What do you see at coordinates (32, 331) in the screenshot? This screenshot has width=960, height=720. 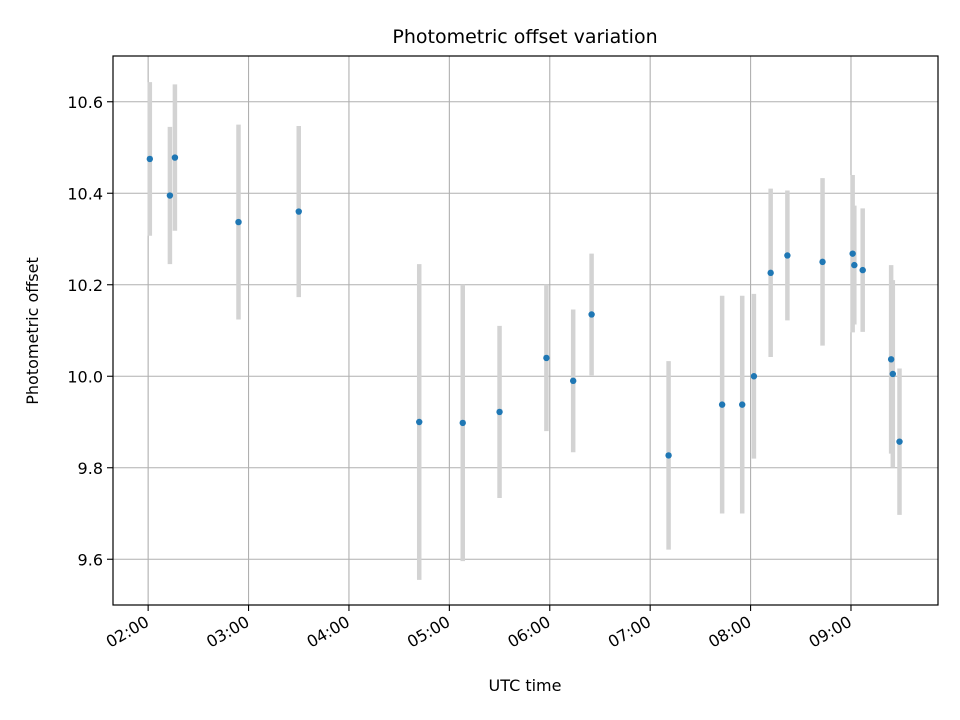 I see `y-axis-label: Photometric offset` at bounding box center [32, 331].